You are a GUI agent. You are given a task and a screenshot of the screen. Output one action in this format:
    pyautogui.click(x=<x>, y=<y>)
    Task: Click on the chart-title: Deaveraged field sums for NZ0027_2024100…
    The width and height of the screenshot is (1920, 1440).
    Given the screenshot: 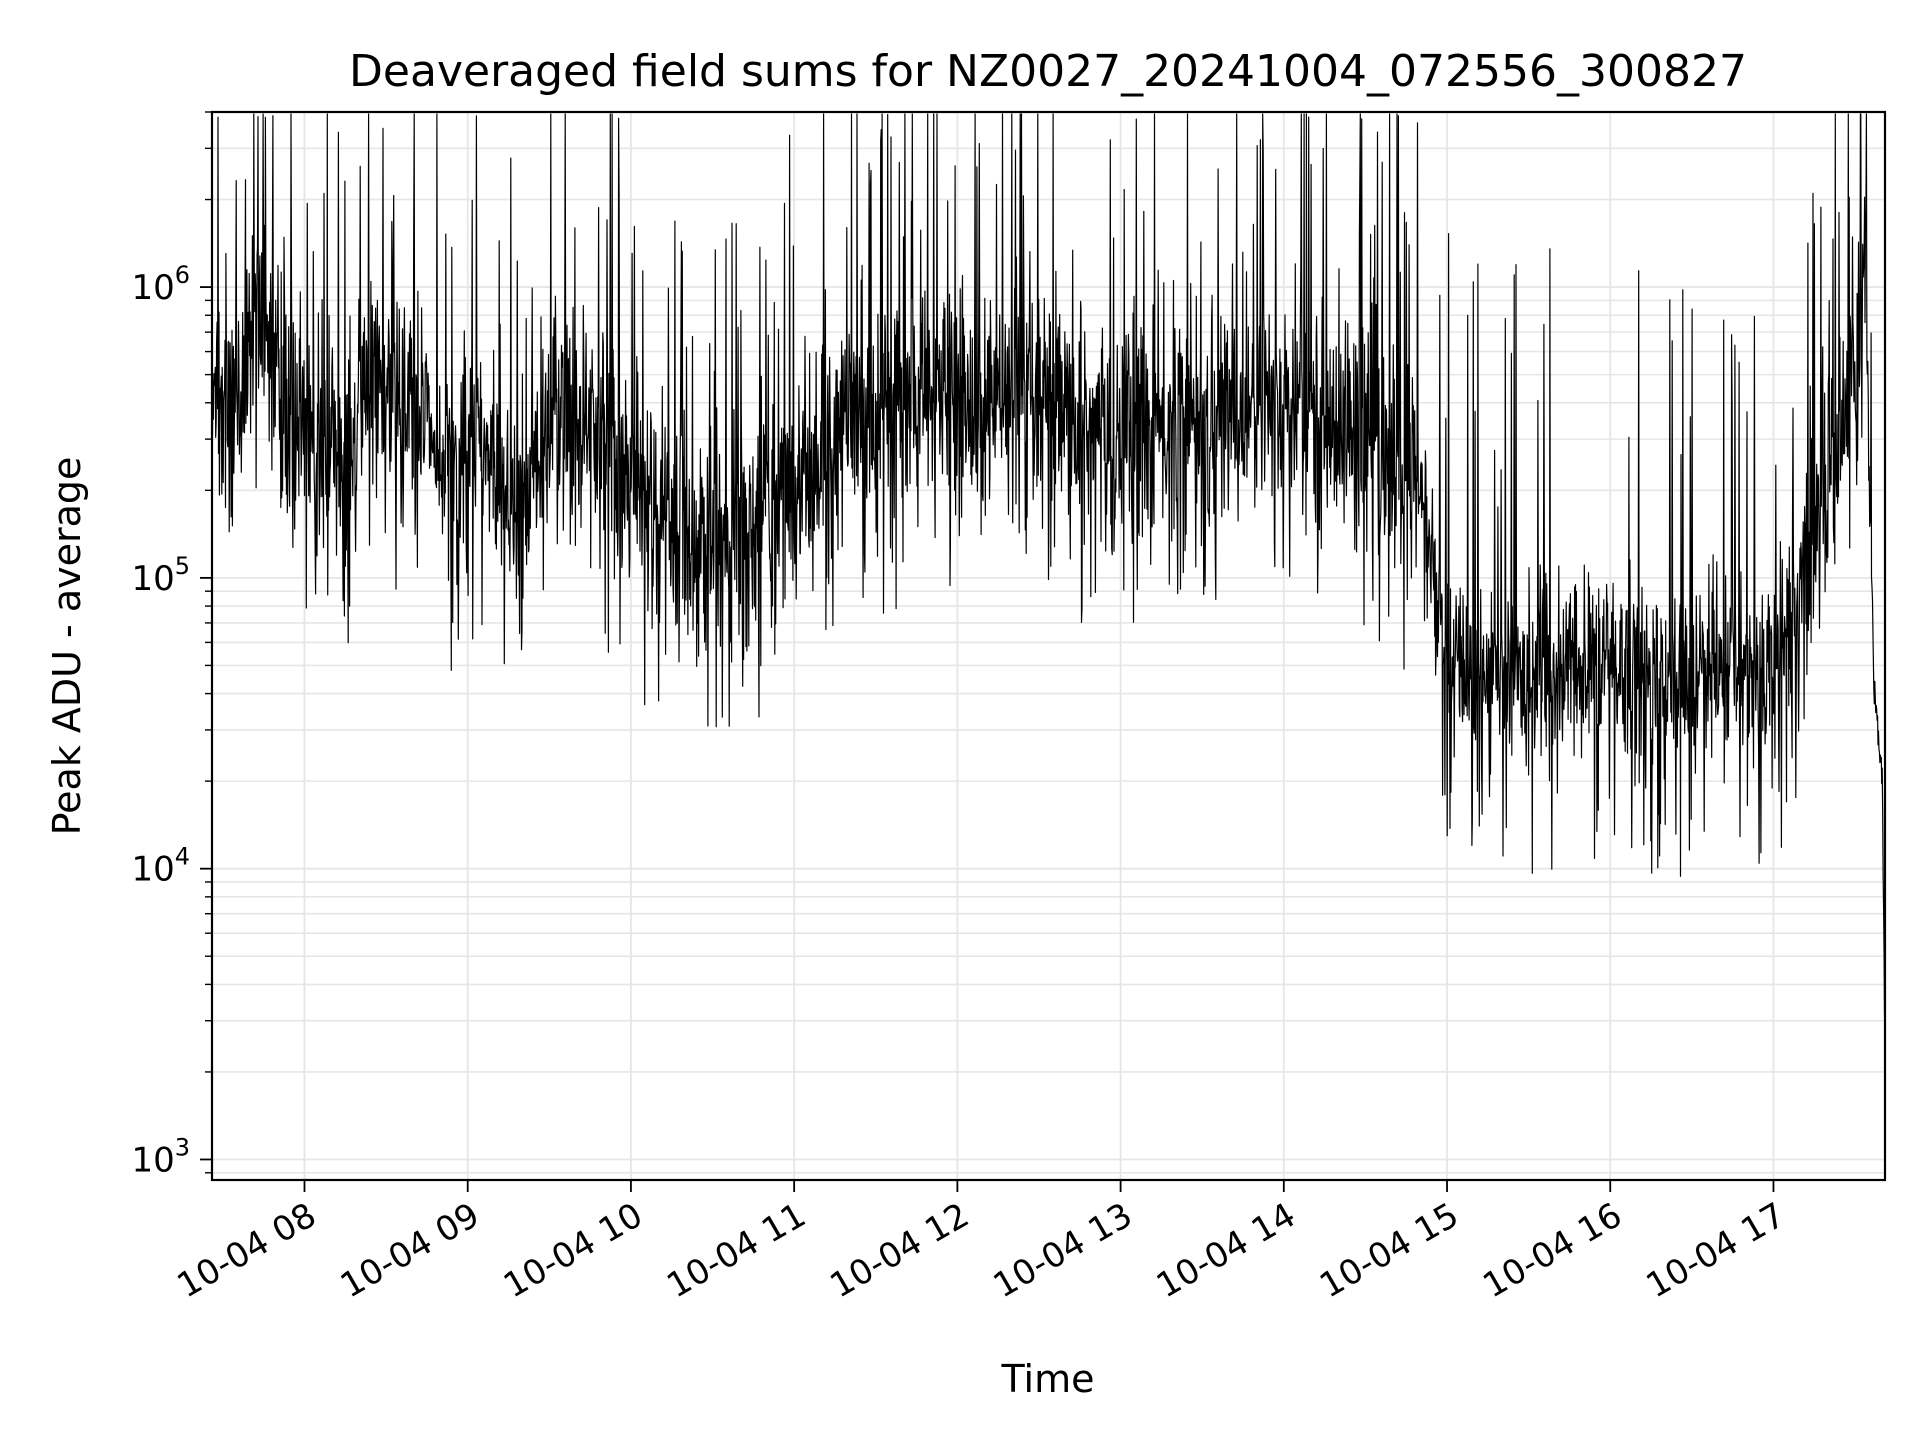 What is the action you would take?
    pyautogui.click(x=1048, y=71)
    